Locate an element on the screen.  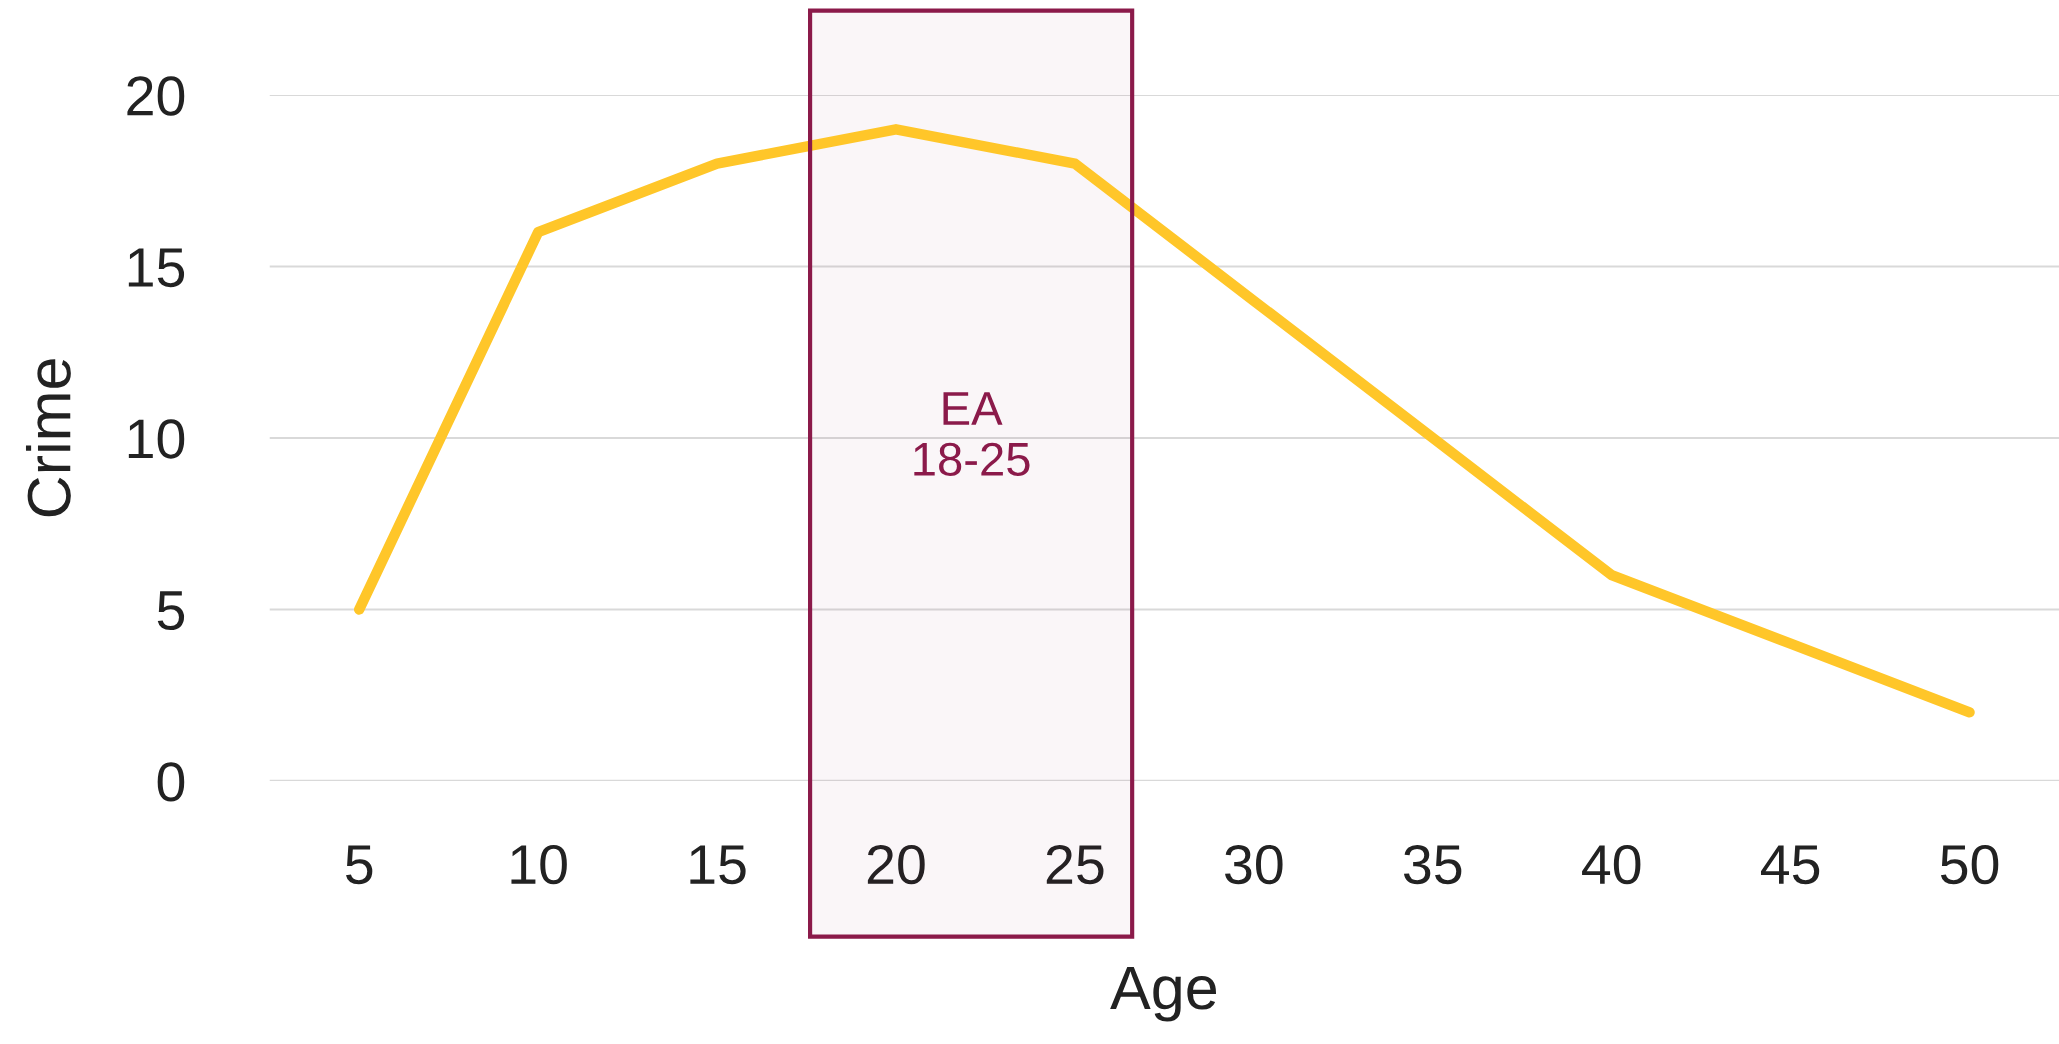
y-tick-label: 15 is located at coordinates (156, 268).